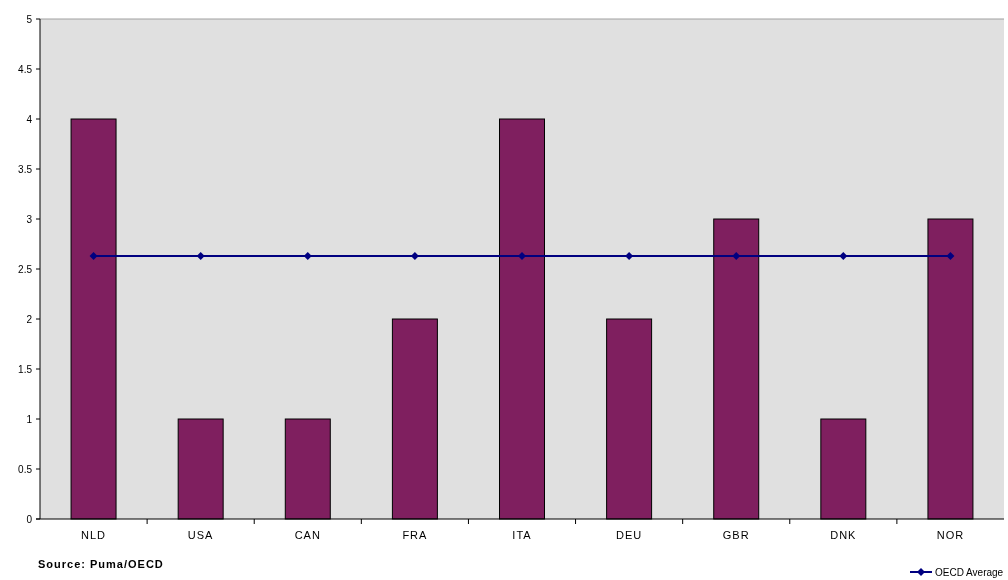  What do you see at coordinates (200, 535) in the screenshot?
I see `x-tick-label: USA` at bounding box center [200, 535].